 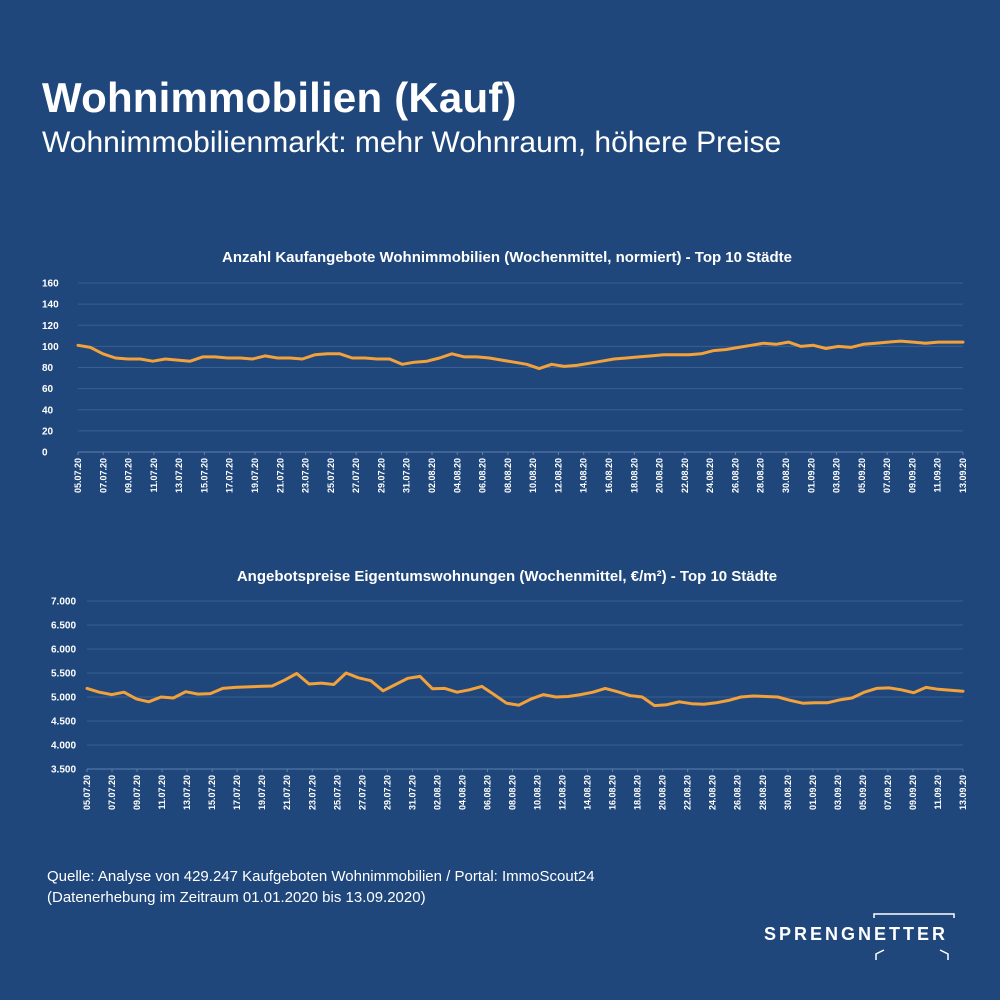 I want to click on logo-bracket-icon, so click(x=914, y=936).